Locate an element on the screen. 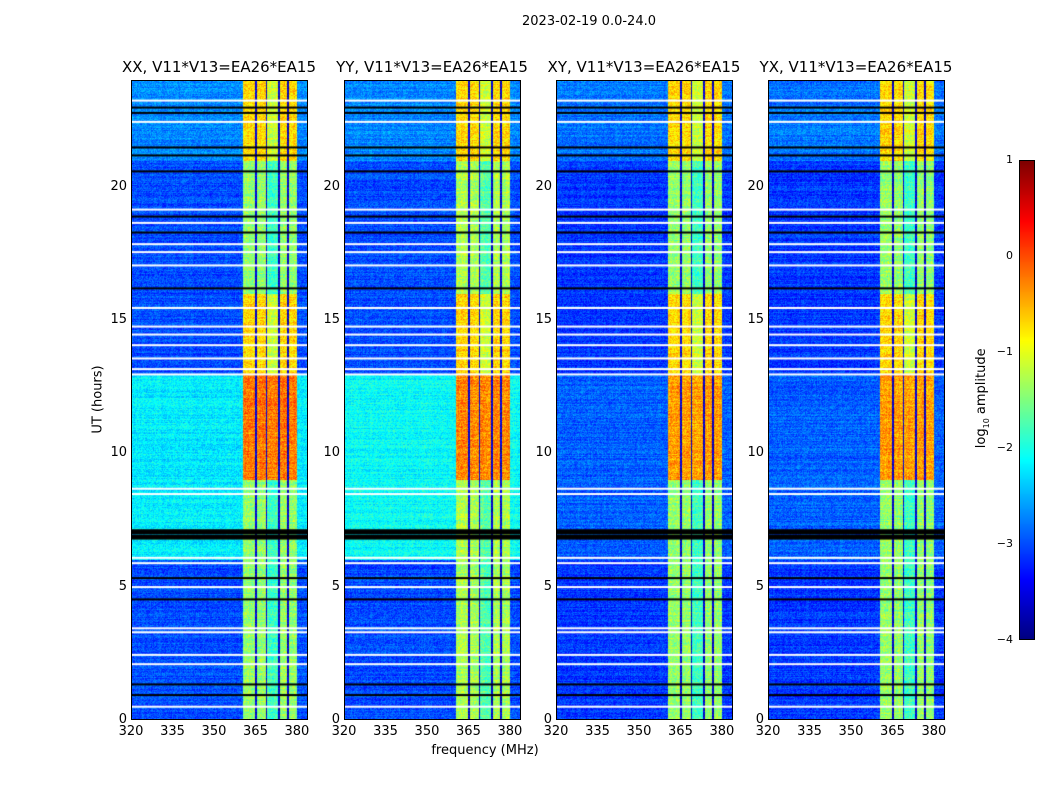  panel-title: YY, V11*V13=EA26*EA15 is located at coordinates (432, 67).